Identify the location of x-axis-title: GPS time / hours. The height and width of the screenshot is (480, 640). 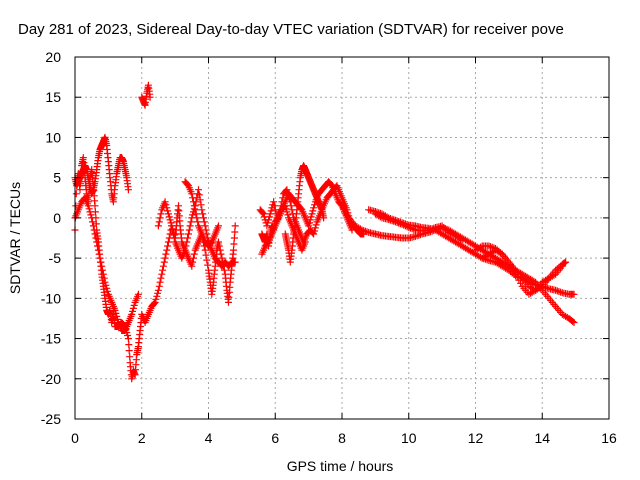
(340, 466).